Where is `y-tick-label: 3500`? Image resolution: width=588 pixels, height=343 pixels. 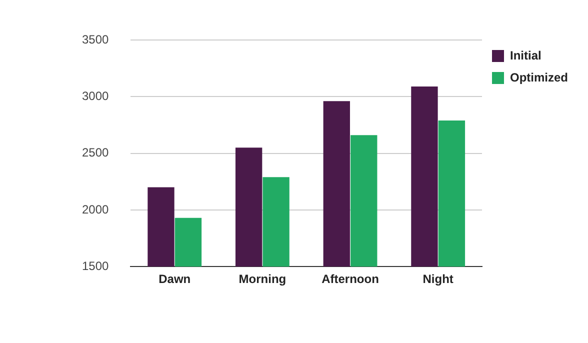
y-tick-label: 3500 is located at coordinates (96, 39).